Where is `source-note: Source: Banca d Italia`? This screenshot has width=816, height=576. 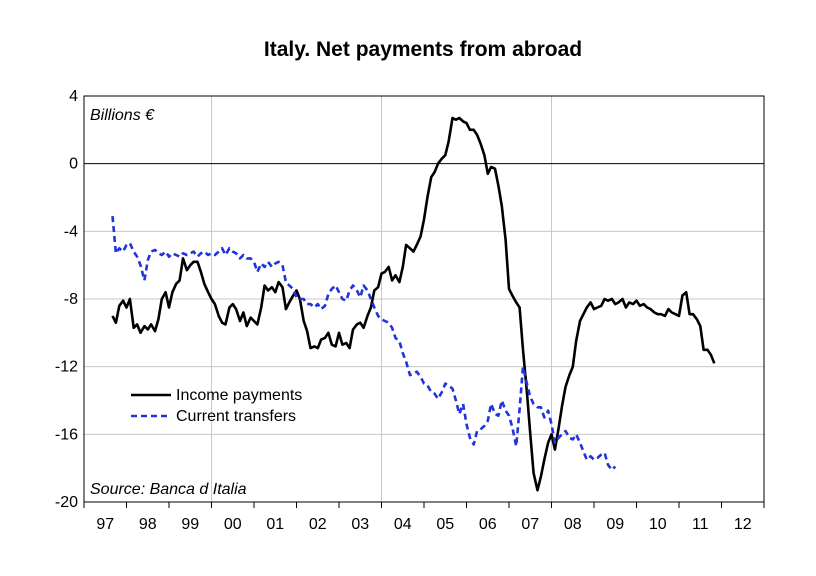
source-note: Source: Banca d Italia is located at coordinates (168, 489).